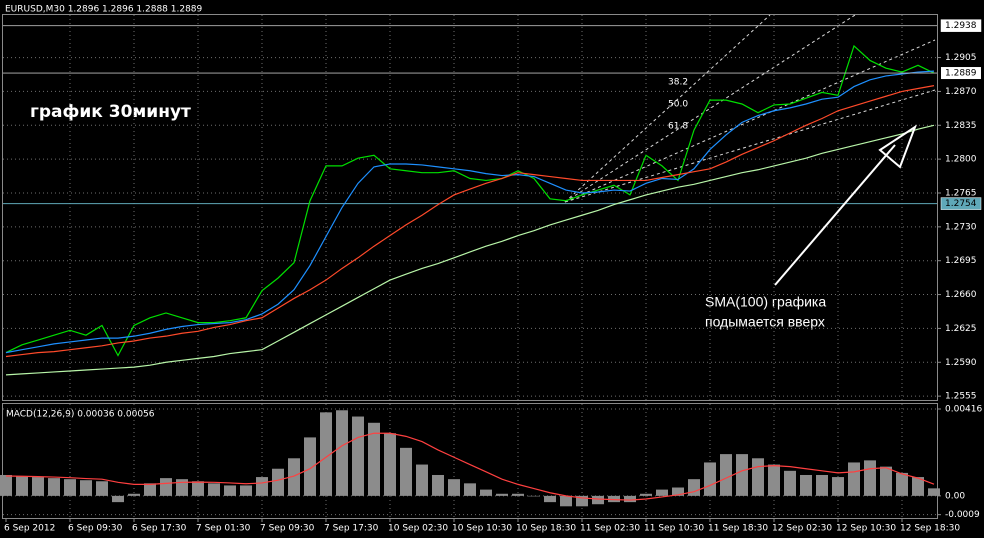 This screenshot has height=538, width=984. I want to click on x-tick-label: 12 Sep 02:30, so click(802, 529).